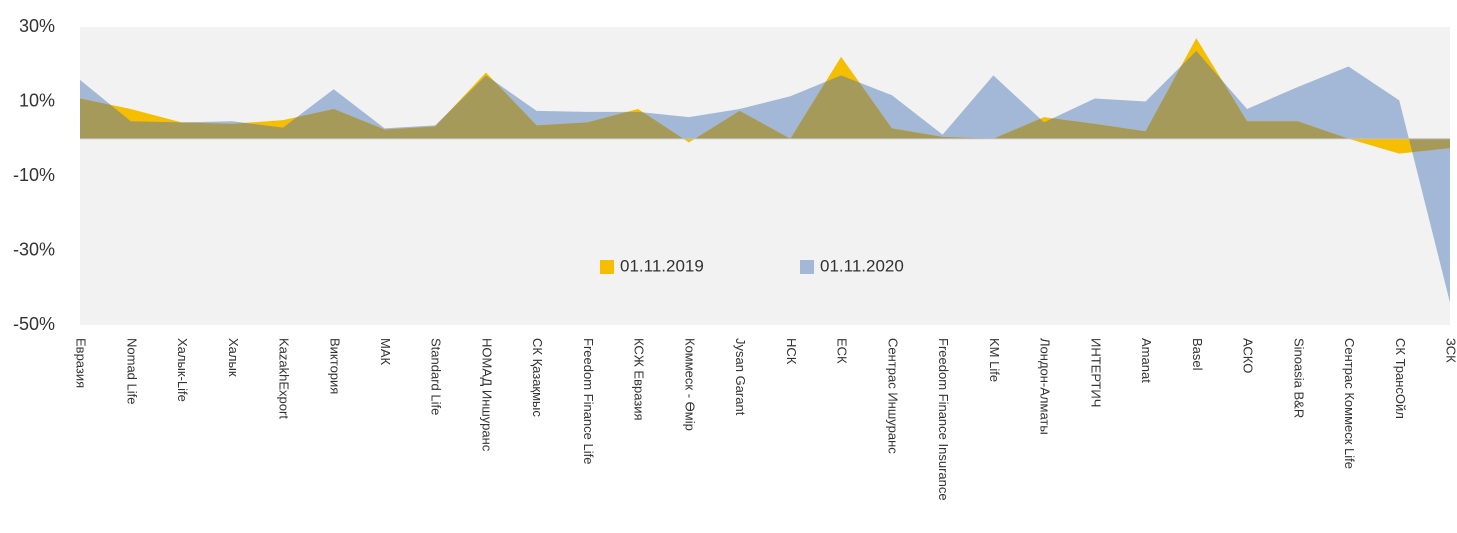  What do you see at coordinates (1349, 403) in the screenshot?
I see `x-tick-label: Сентрас Коммеск Life` at bounding box center [1349, 403].